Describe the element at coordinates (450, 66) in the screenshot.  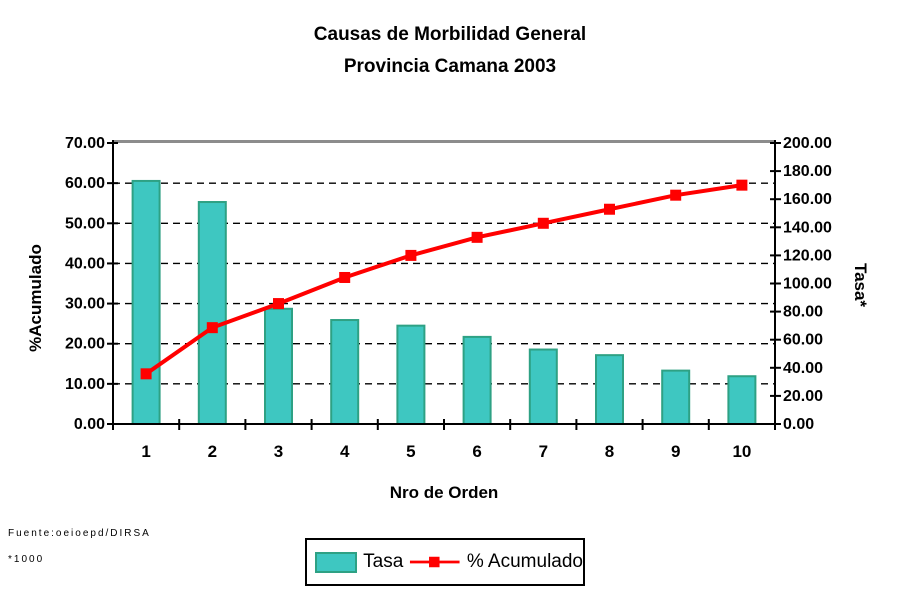
I see `chart-title-line2: Provincia Camana 2003` at that location.